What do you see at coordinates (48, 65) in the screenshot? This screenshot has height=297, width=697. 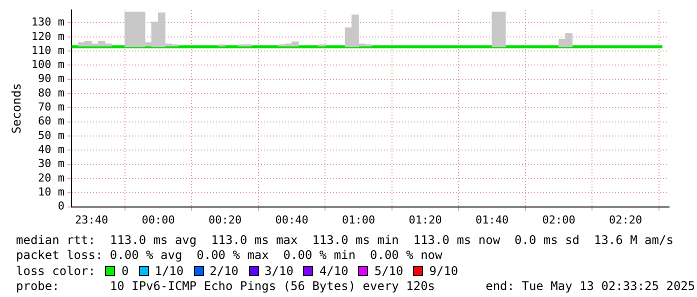 I see `y-tick-label: 100 m` at bounding box center [48, 65].